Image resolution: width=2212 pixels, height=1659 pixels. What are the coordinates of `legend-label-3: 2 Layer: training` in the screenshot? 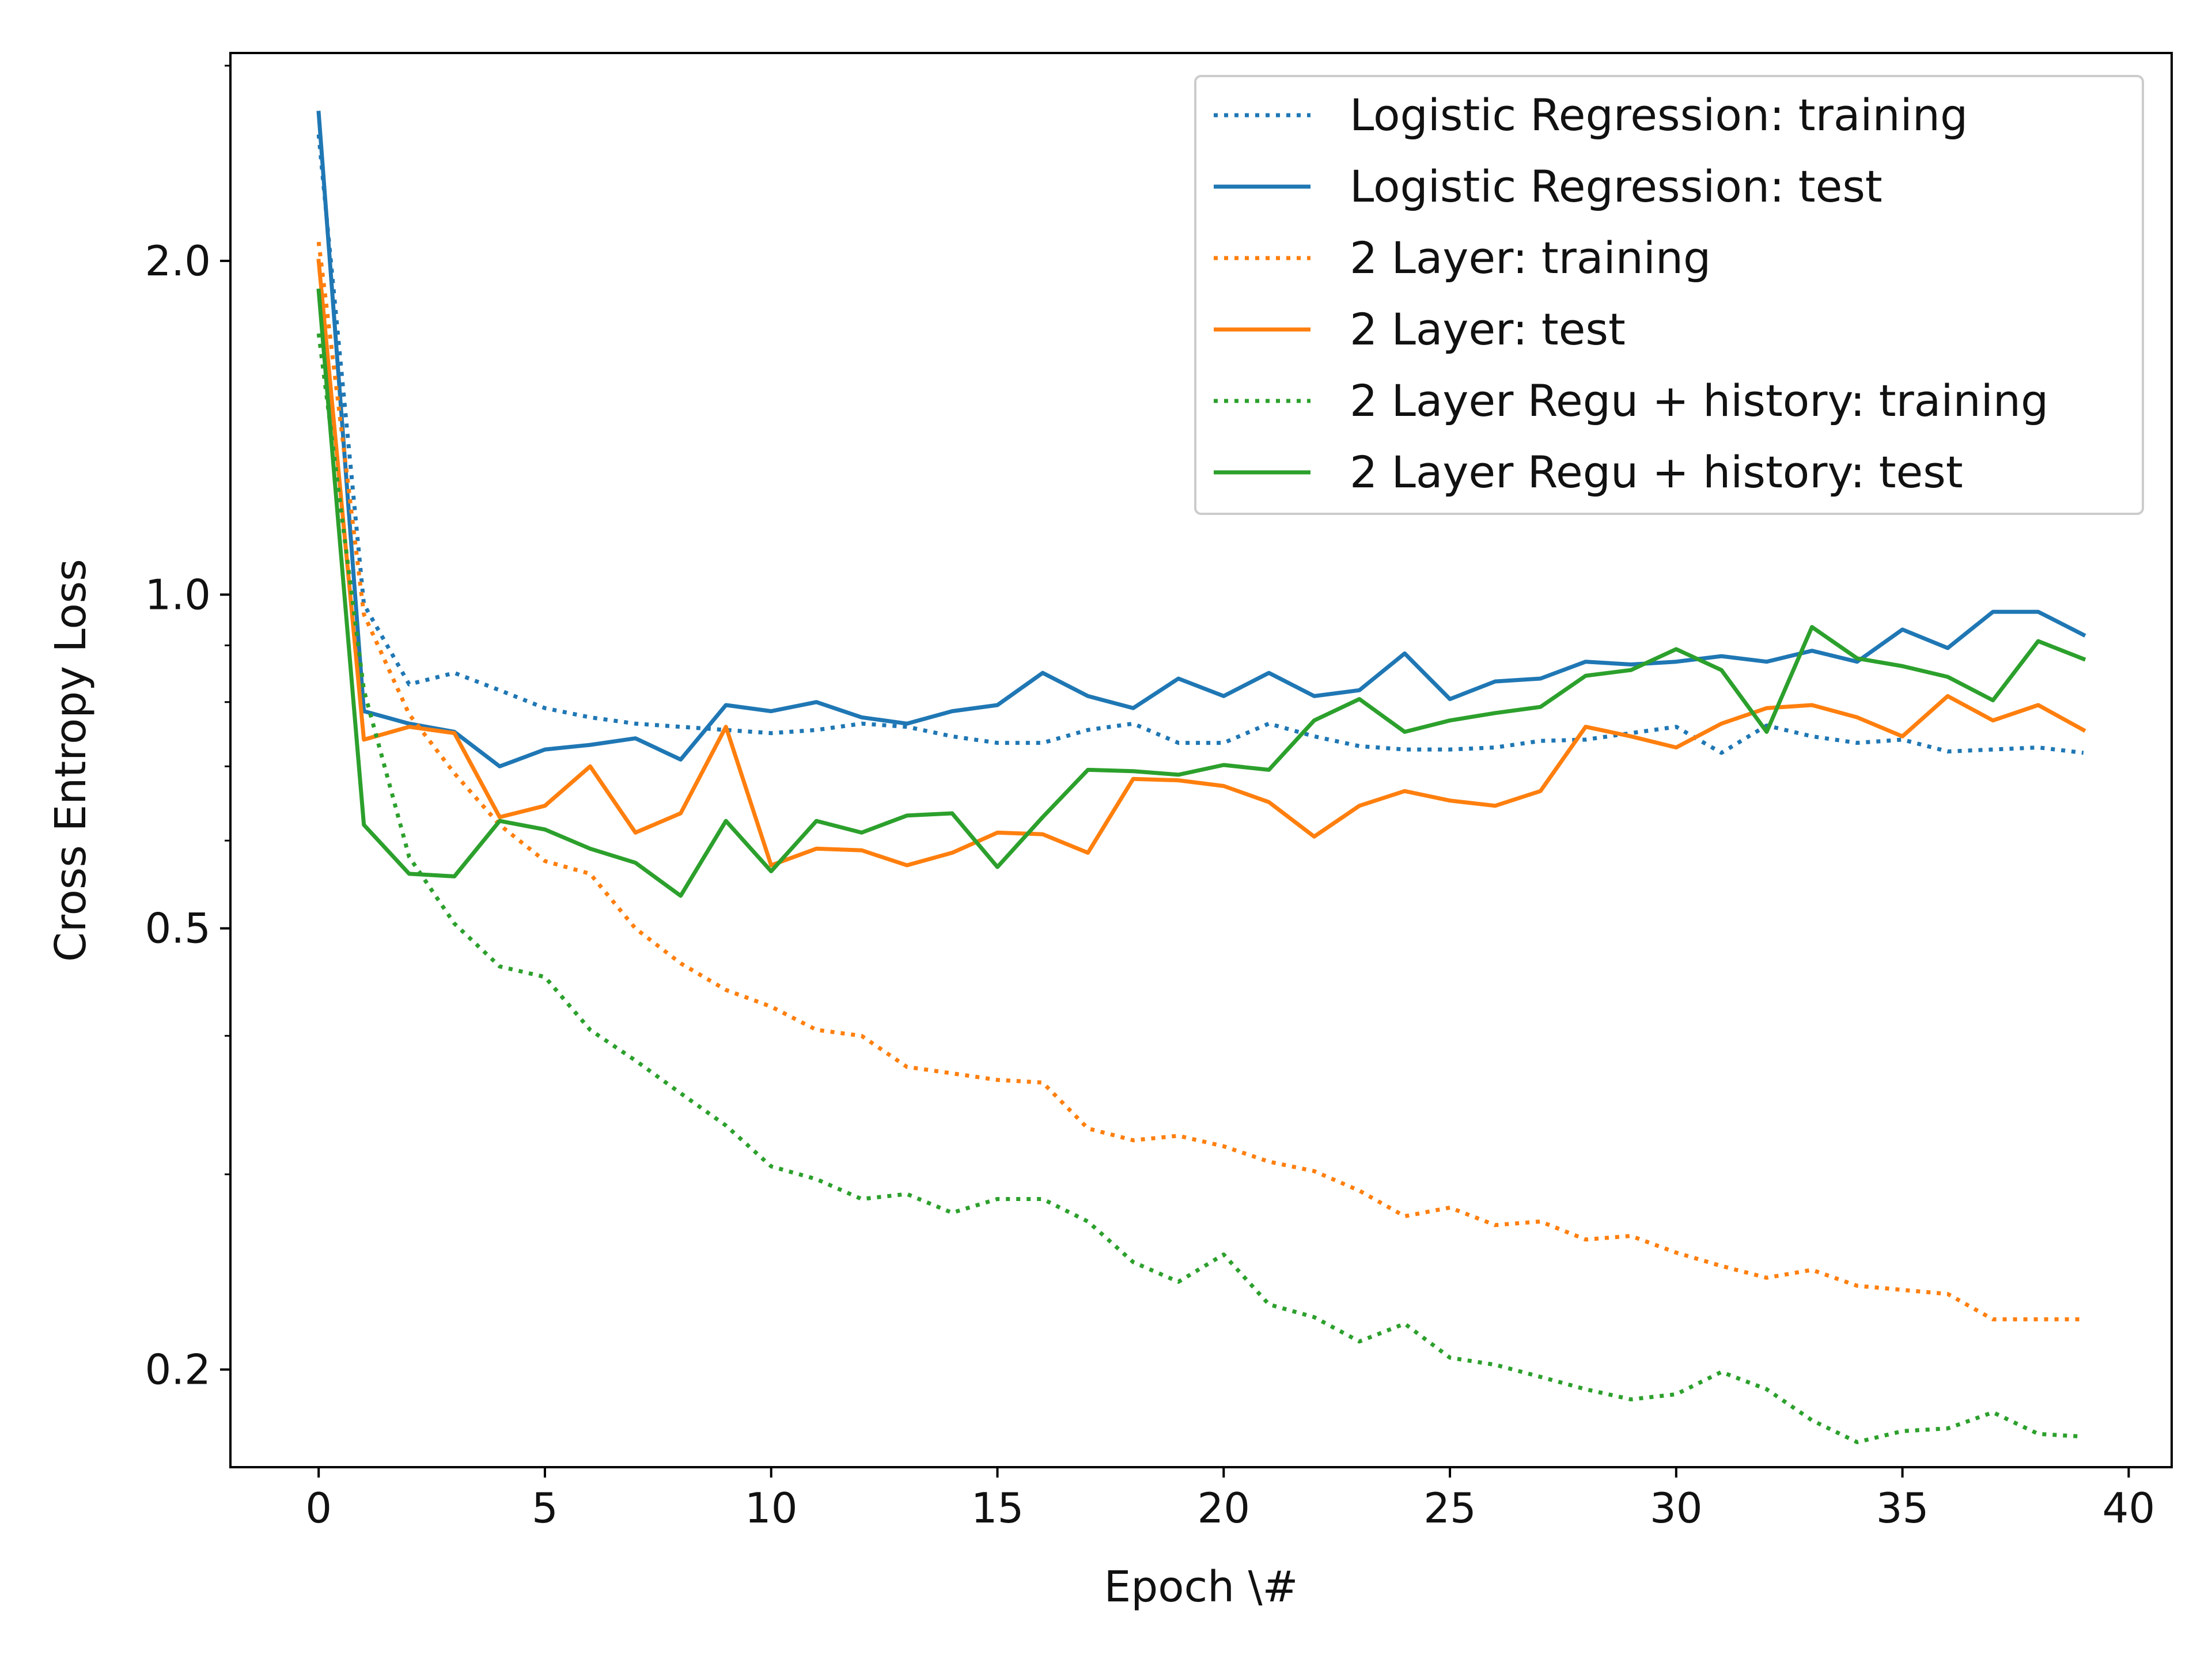 It's located at (1530, 257).